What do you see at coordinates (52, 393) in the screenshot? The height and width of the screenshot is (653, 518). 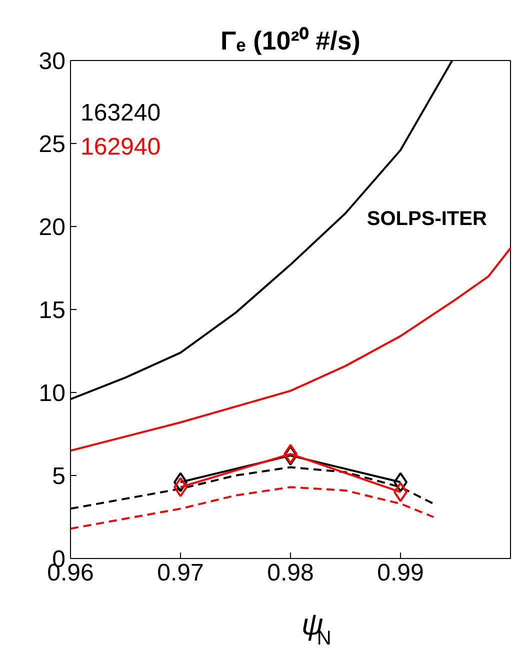 I see `y-tick-label: 10` at bounding box center [52, 393].